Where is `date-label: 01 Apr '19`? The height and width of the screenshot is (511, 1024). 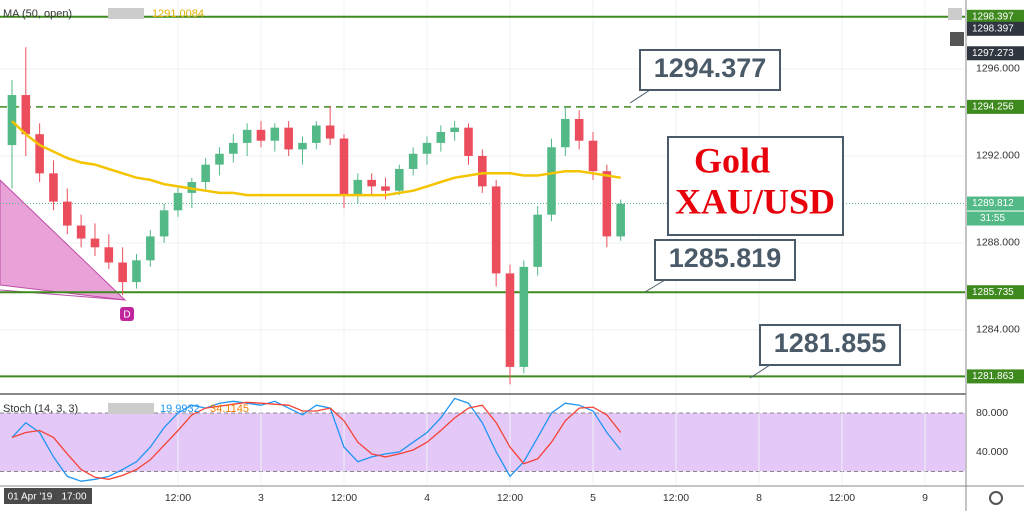
date-label: 01 Apr '19 is located at coordinates (30, 497).